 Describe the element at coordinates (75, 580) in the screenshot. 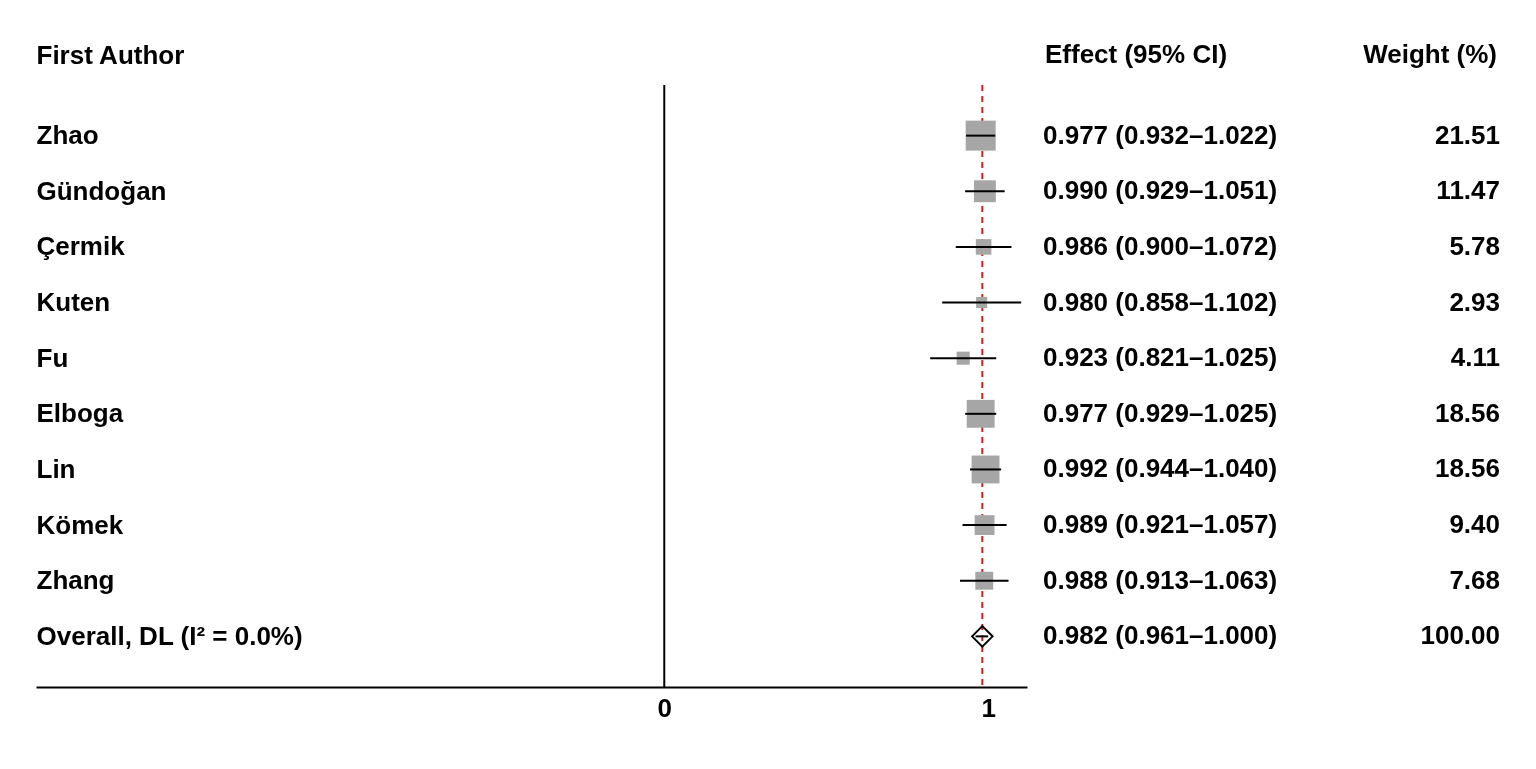

I see `y-tick-label: Zhang` at that location.